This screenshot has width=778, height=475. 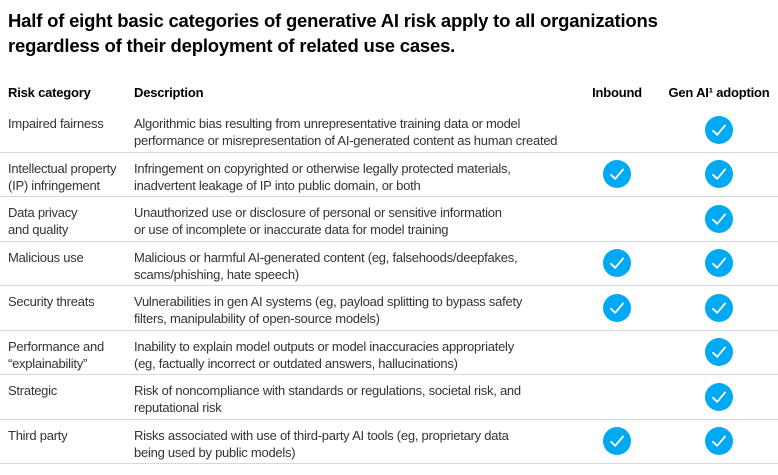 I want to click on risk-category-cell: Performance and “explainability”, so click(x=56, y=354).